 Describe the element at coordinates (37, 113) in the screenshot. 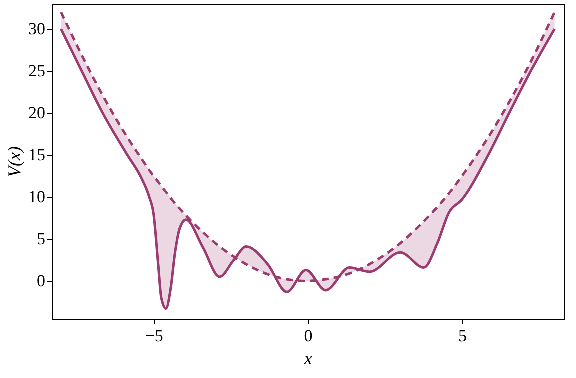

I see `y-tick-label: 20` at that location.